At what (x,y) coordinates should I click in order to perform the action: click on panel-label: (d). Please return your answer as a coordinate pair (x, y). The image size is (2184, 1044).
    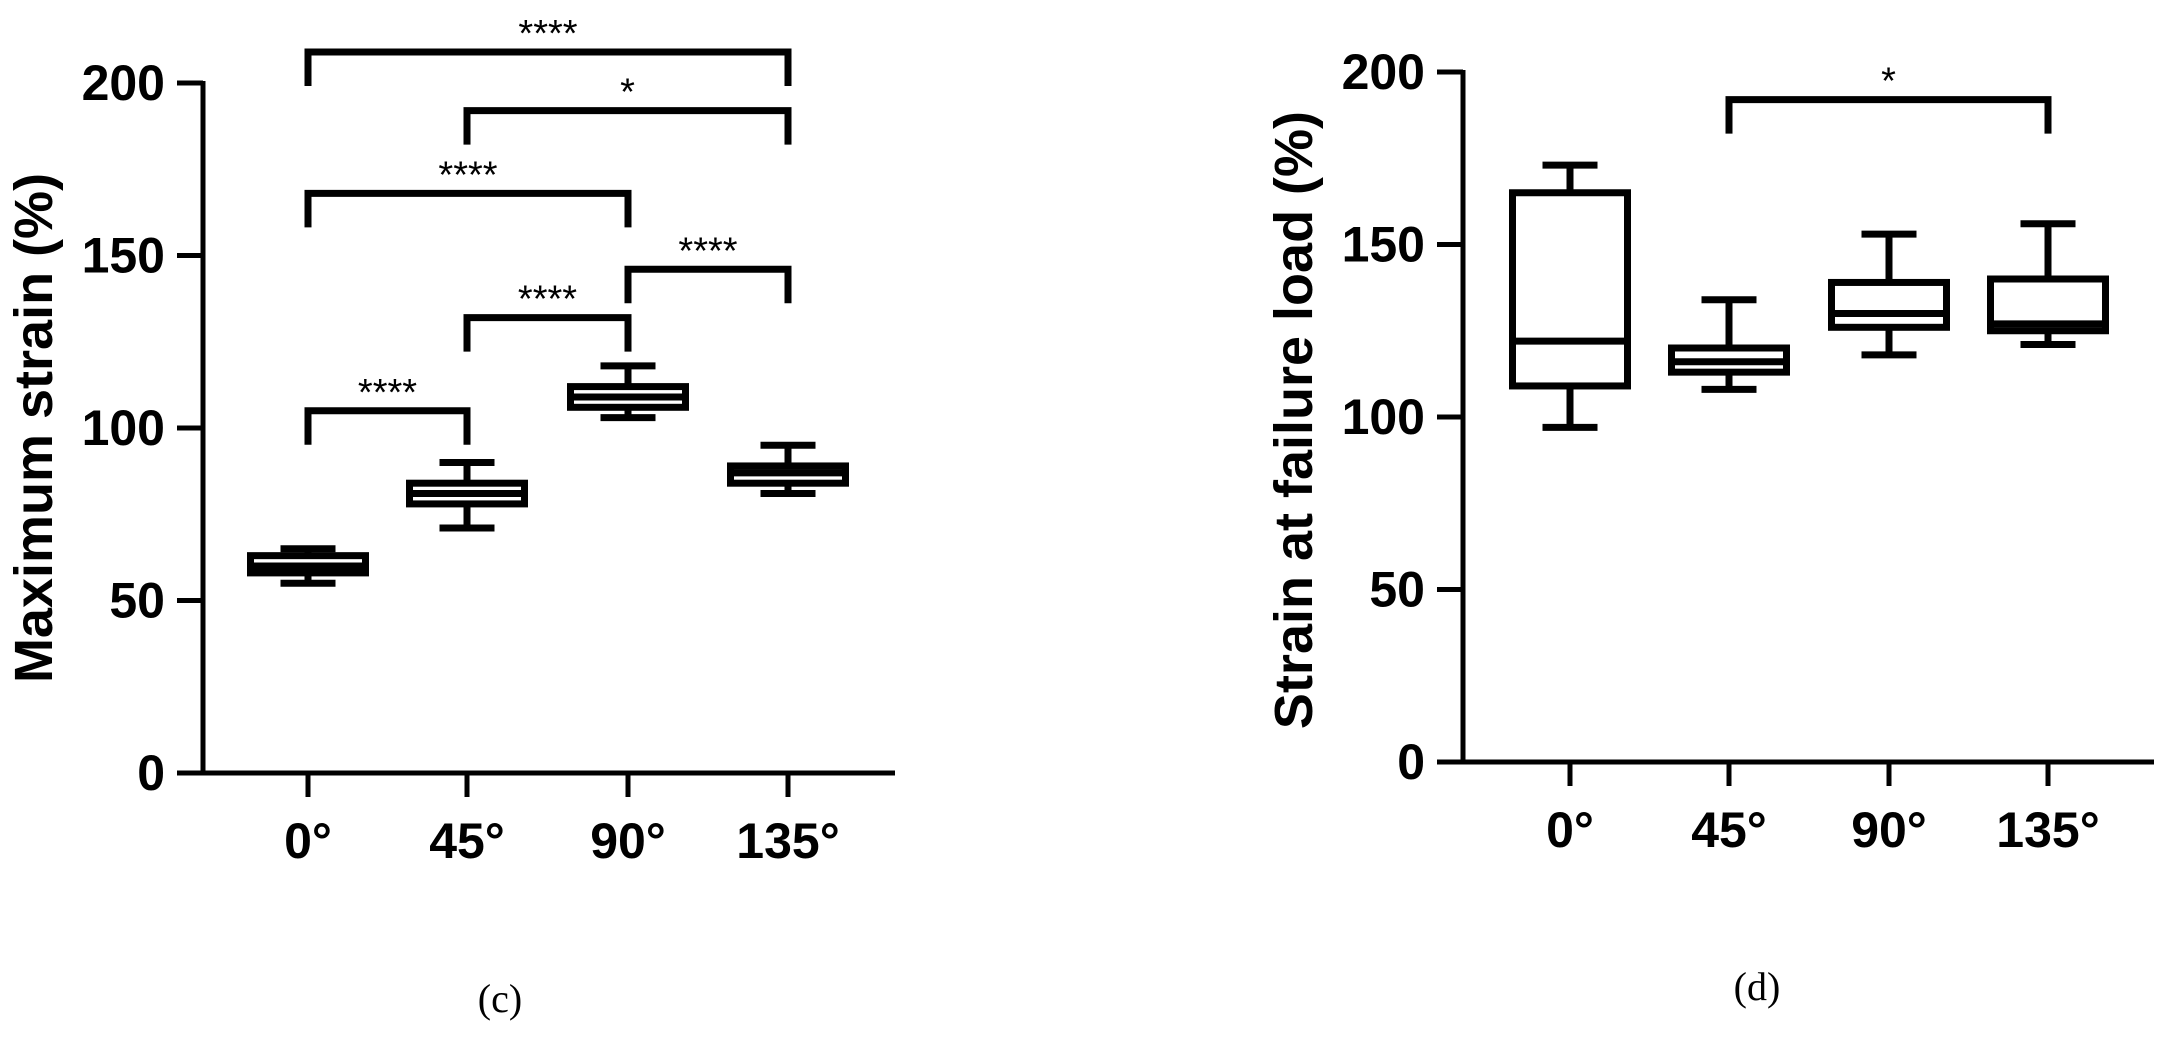
    Looking at the image, I should click on (1757, 986).